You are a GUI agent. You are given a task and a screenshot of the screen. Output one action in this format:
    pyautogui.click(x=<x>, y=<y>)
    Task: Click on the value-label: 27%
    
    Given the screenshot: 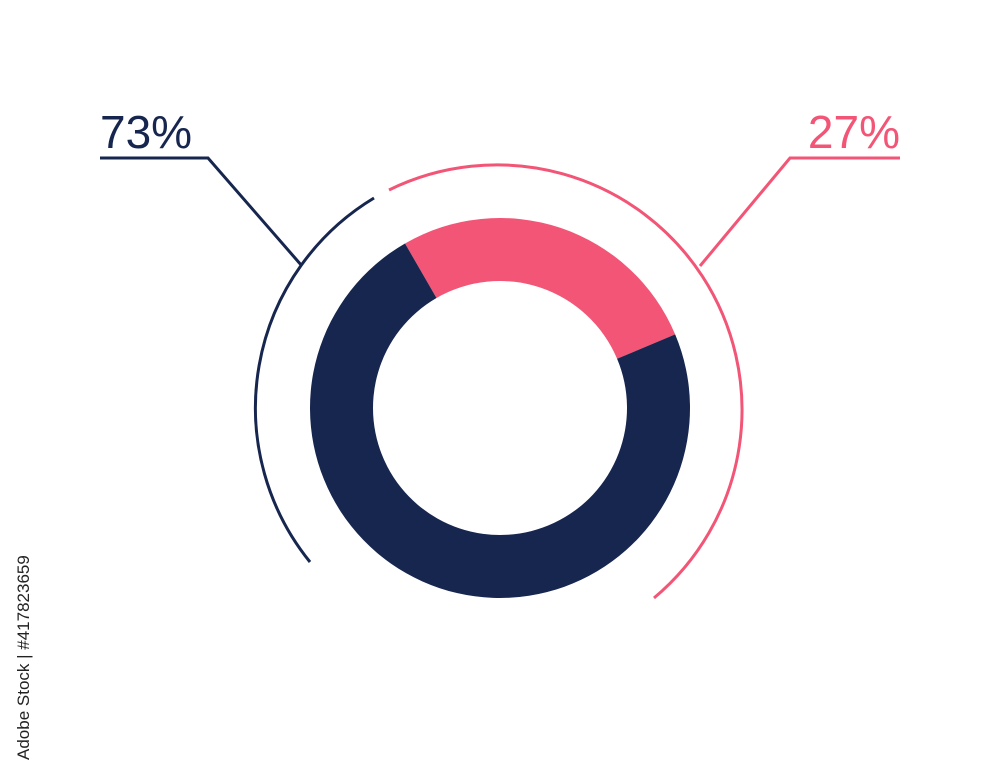 What is the action you would take?
    pyautogui.click(x=854, y=132)
    